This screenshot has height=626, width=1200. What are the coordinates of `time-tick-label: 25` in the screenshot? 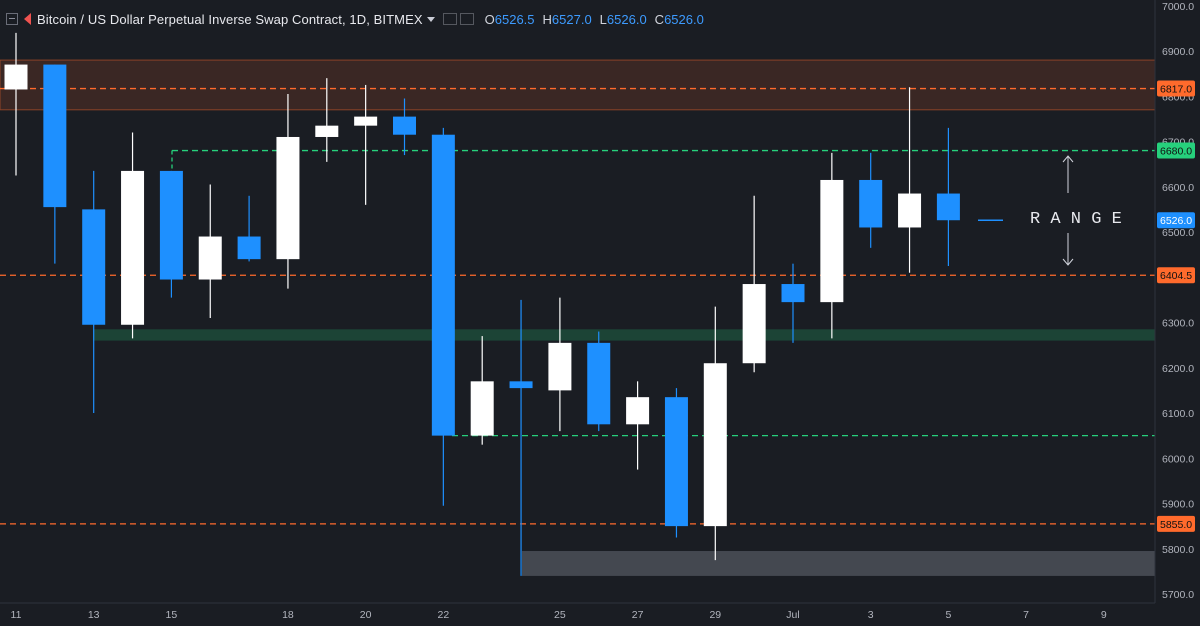 It's located at (560, 615).